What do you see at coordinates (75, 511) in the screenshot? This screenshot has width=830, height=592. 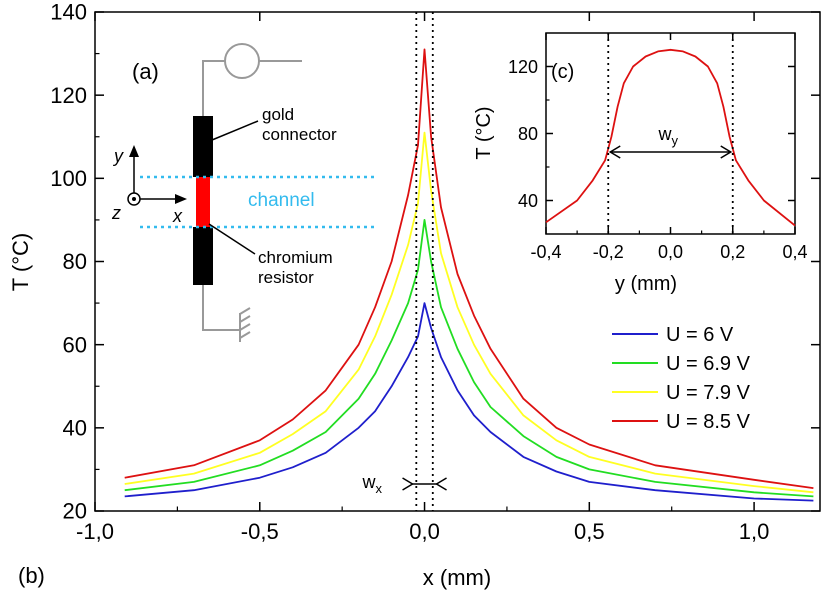 I see `y-tick-label: 20` at bounding box center [75, 511].